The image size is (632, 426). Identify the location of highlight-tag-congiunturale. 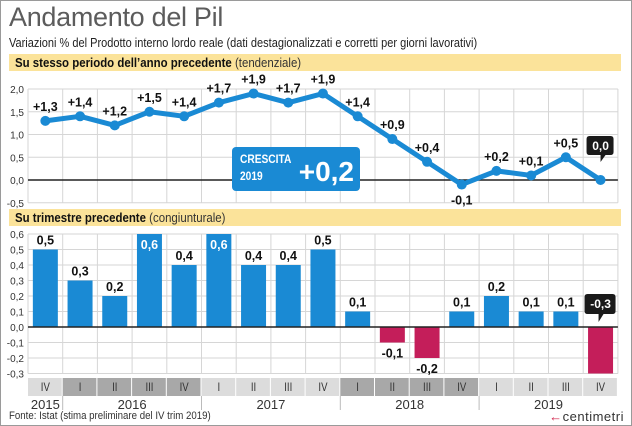
(600, 308).